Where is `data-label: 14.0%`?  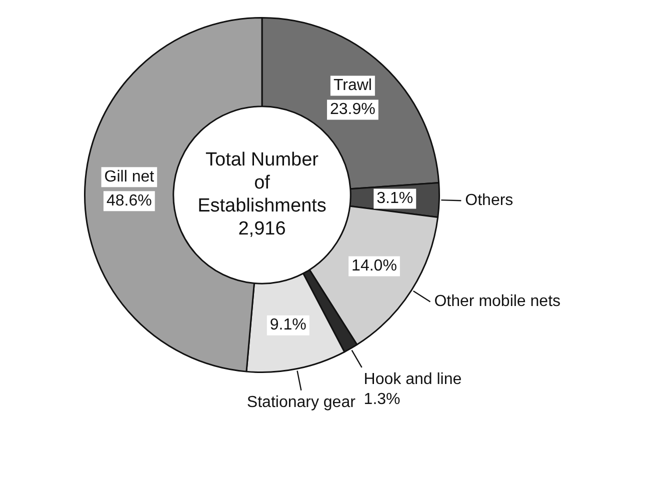
data-label: 14.0% is located at coordinates (374, 266).